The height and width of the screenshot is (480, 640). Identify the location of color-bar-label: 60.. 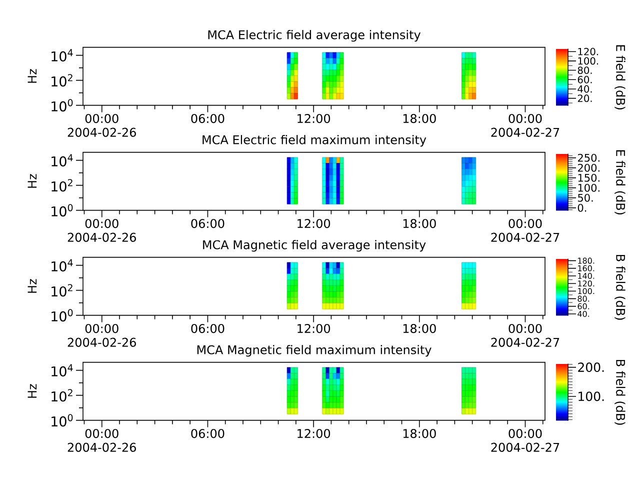
(585, 80).